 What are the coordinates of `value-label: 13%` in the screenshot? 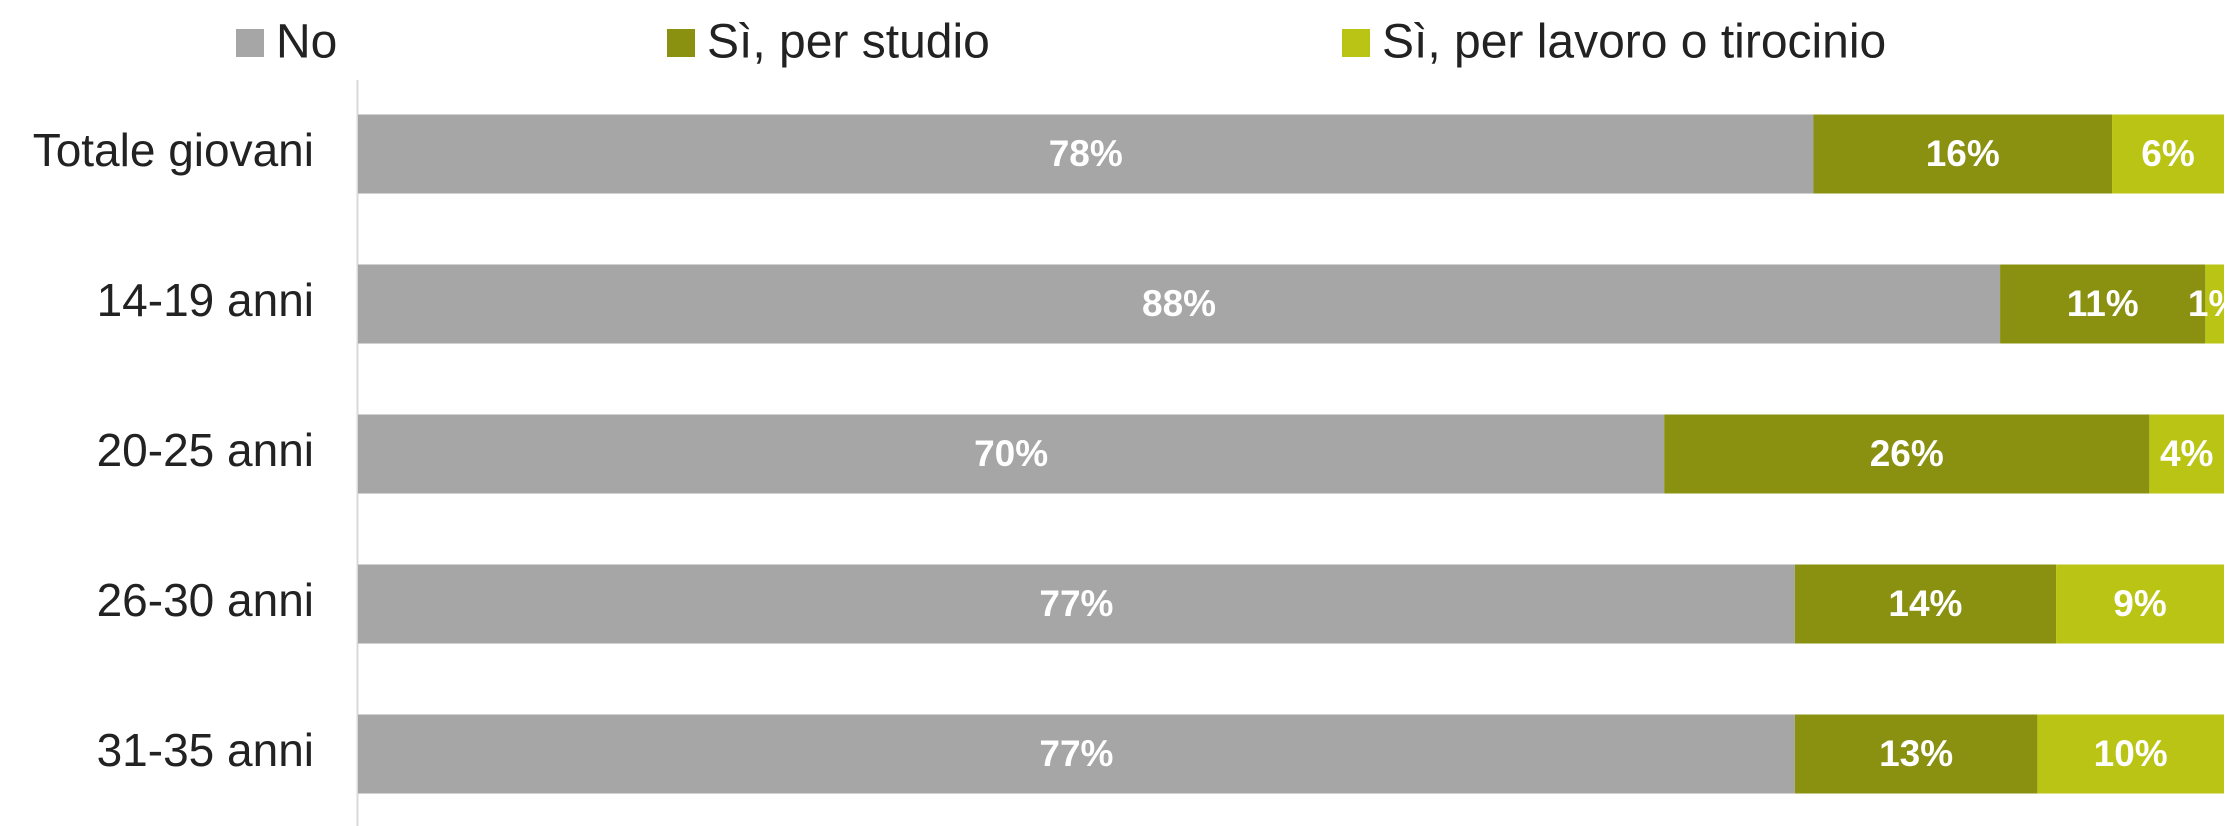 It's located at (1916, 753).